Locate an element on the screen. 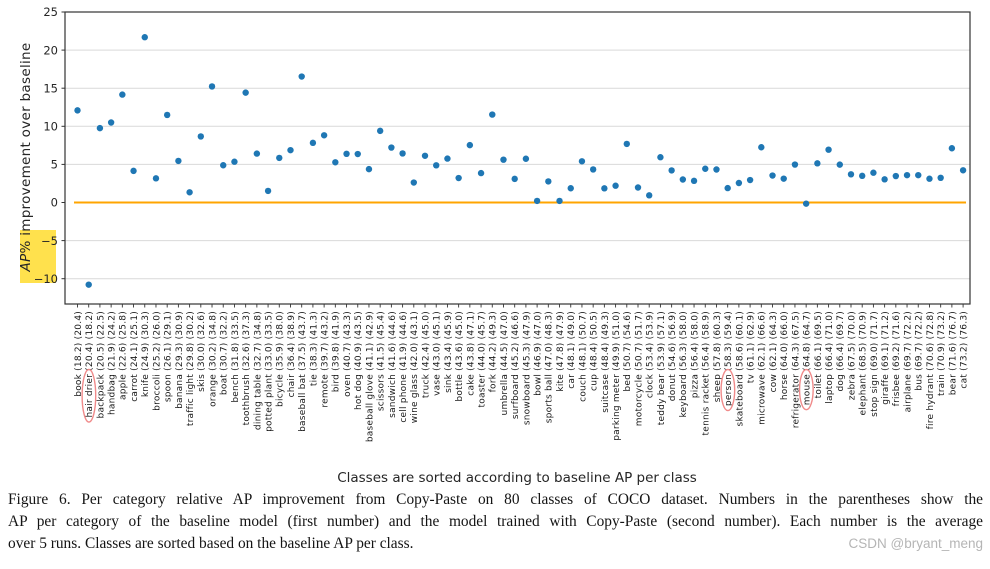 This screenshot has width=990, height=569. data-point-truck is located at coordinates (425, 155).